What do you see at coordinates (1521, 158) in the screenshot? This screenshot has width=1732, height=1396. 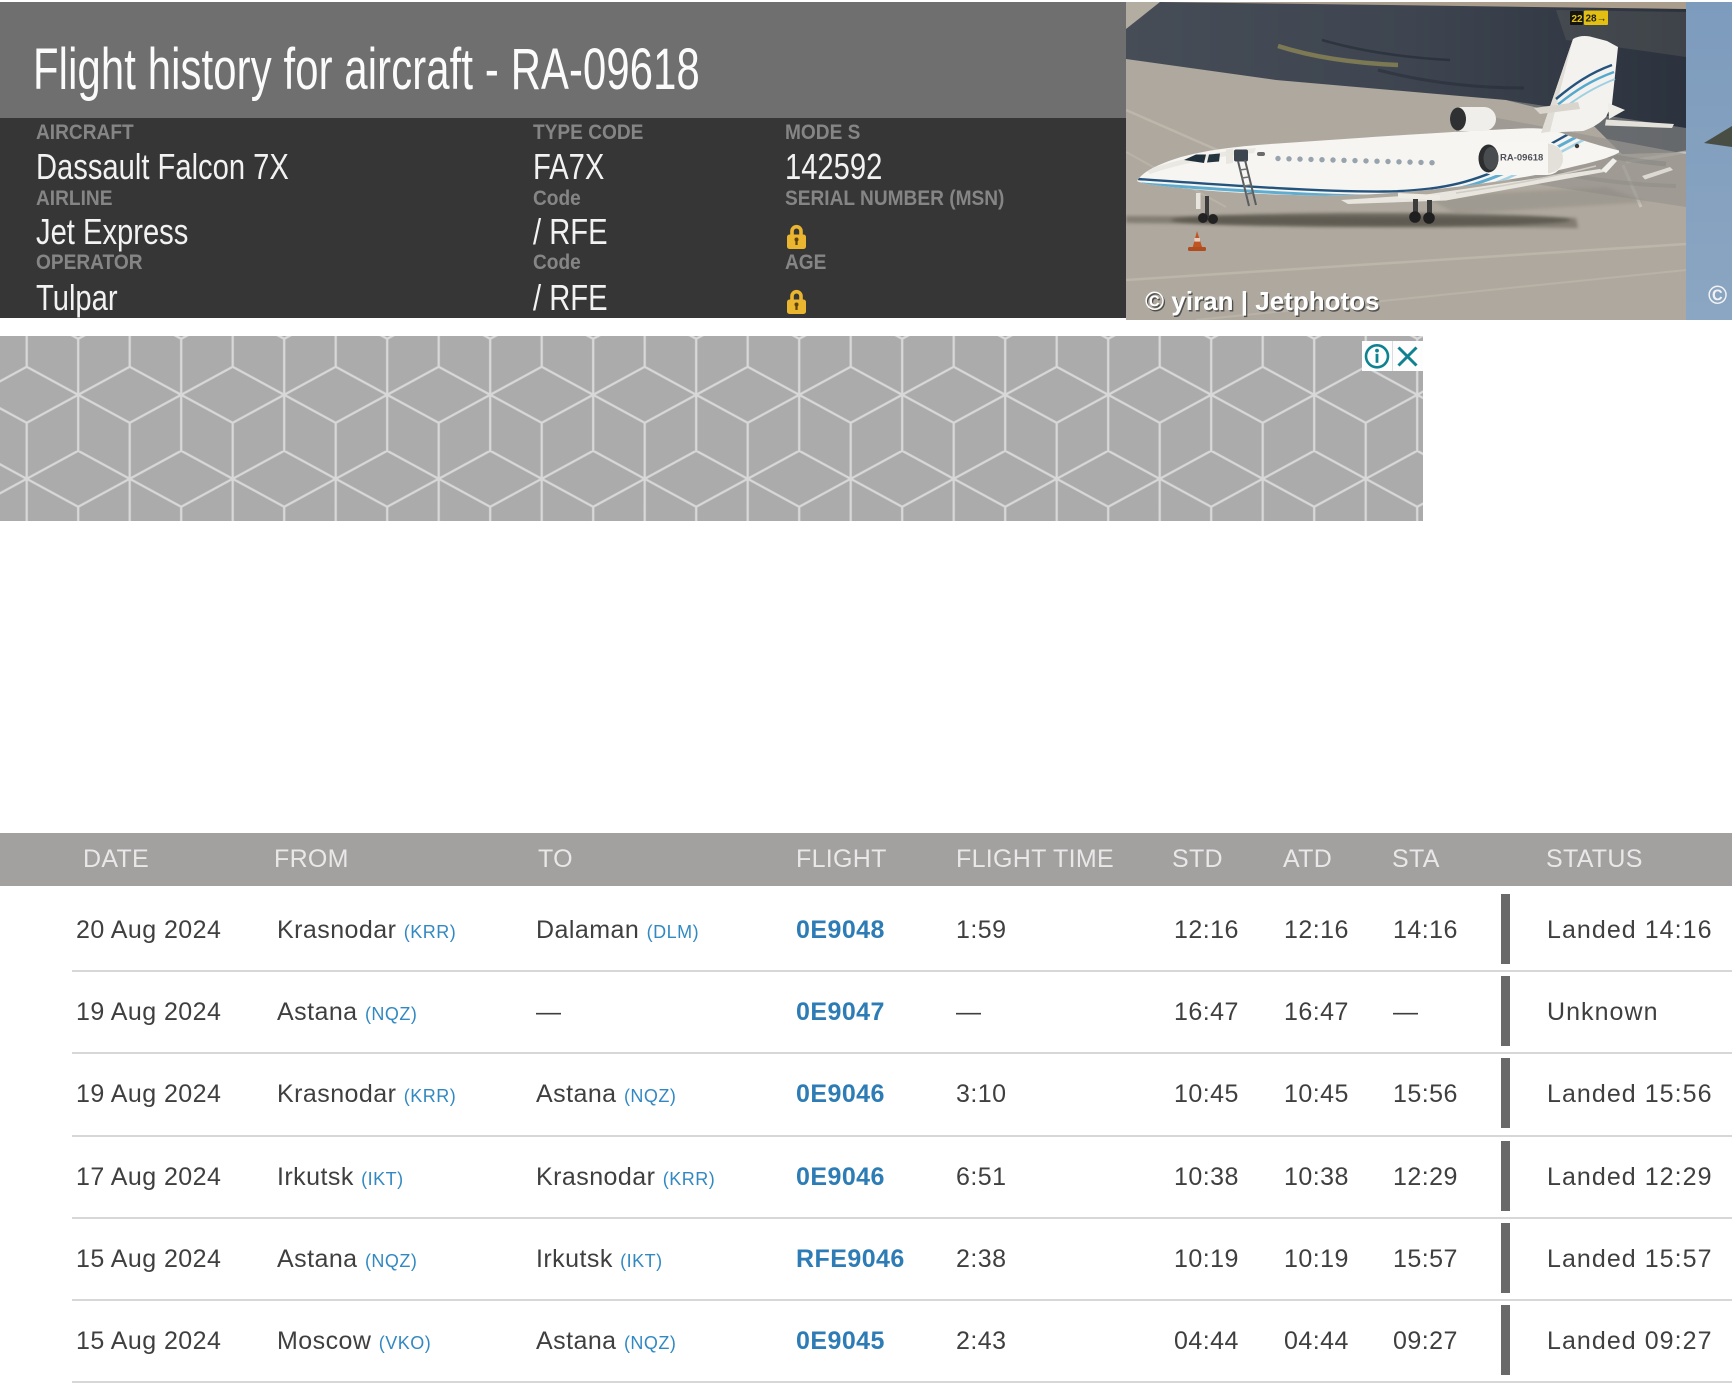 I see `svg-text: RA-09618` at bounding box center [1521, 158].